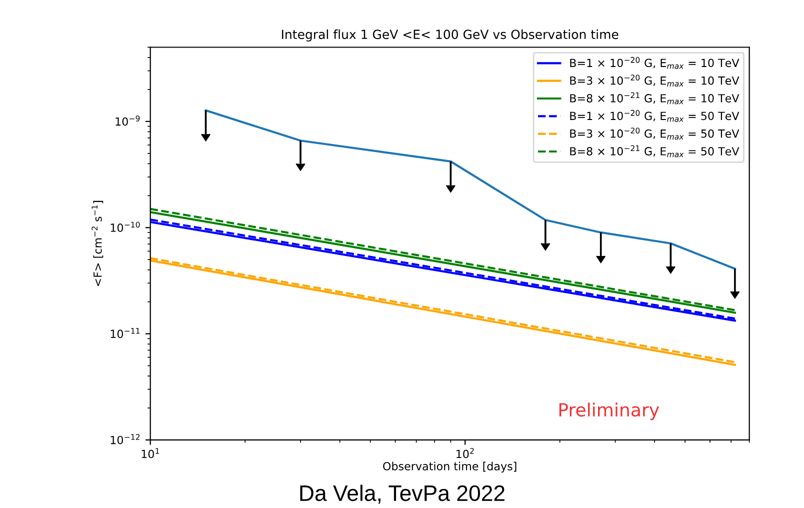 The image size is (804, 508). What do you see at coordinates (125, 227) in the screenshot?
I see `y-tick-label: 10$^{−10}$` at bounding box center [125, 227].